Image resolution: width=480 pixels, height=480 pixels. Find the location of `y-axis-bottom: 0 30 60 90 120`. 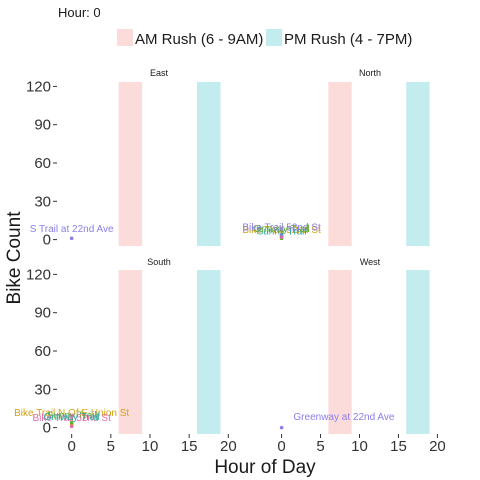

y-axis-bottom: 0 30 60 90 120 is located at coordinates (41, 351).